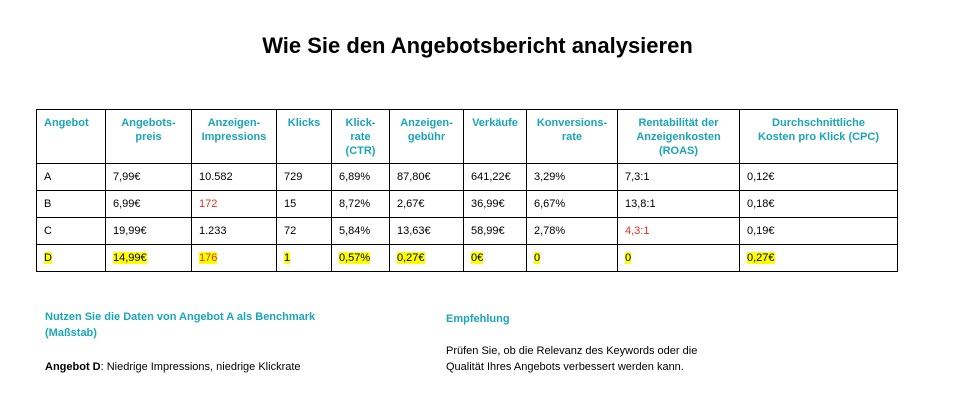 Image resolution: width=955 pixels, height=418 pixels. What do you see at coordinates (426, 204) in the screenshot?
I see `table-cell: 2,67€` at bounding box center [426, 204].